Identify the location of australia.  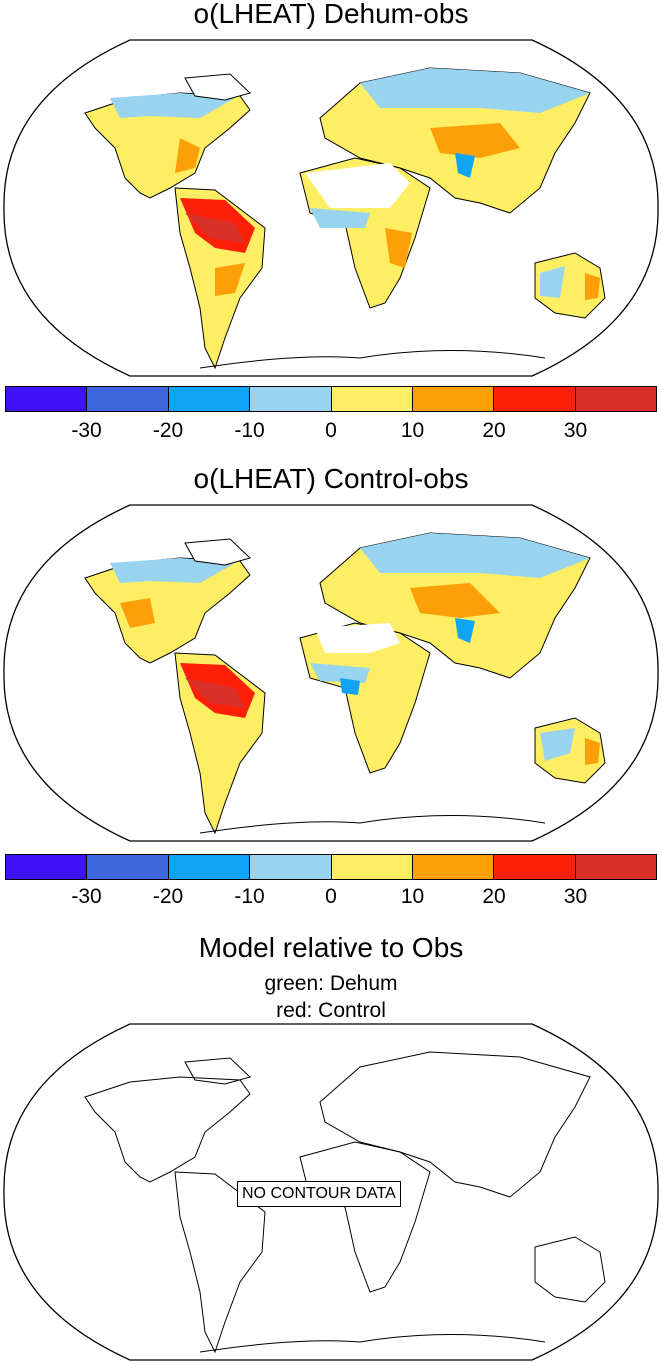
(570, 285).